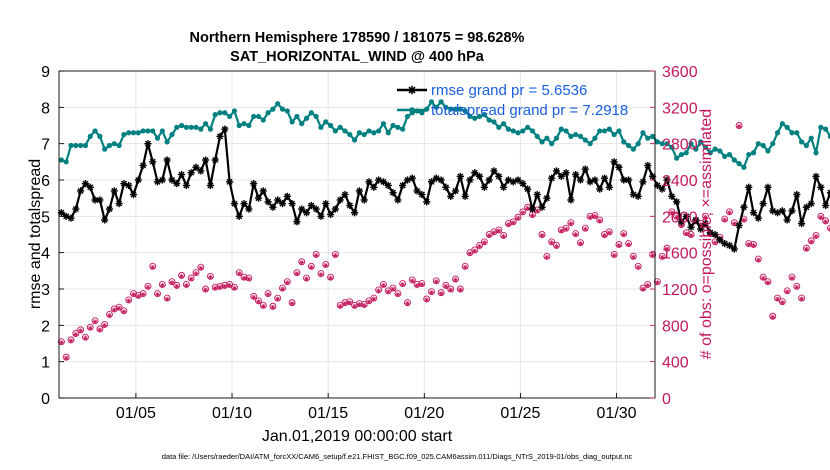  I want to click on obs-possible-point, so click(828, 228).